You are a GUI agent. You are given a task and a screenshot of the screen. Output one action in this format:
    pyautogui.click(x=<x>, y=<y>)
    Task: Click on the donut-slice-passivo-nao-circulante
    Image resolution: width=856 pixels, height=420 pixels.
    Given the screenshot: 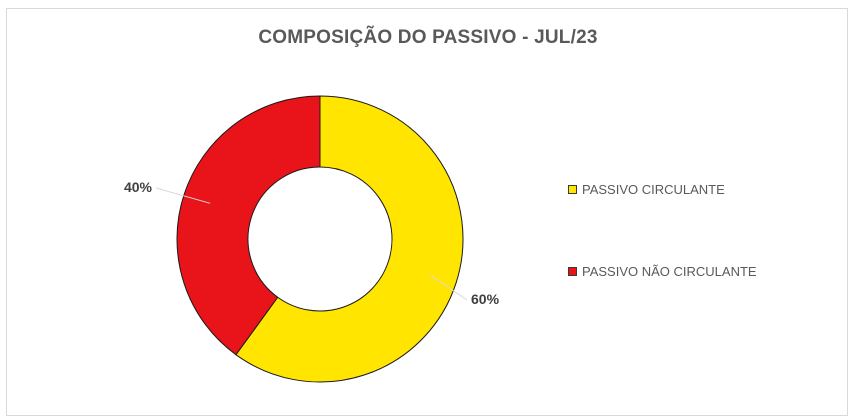 What is the action you would take?
    pyautogui.click(x=248, y=225)
    